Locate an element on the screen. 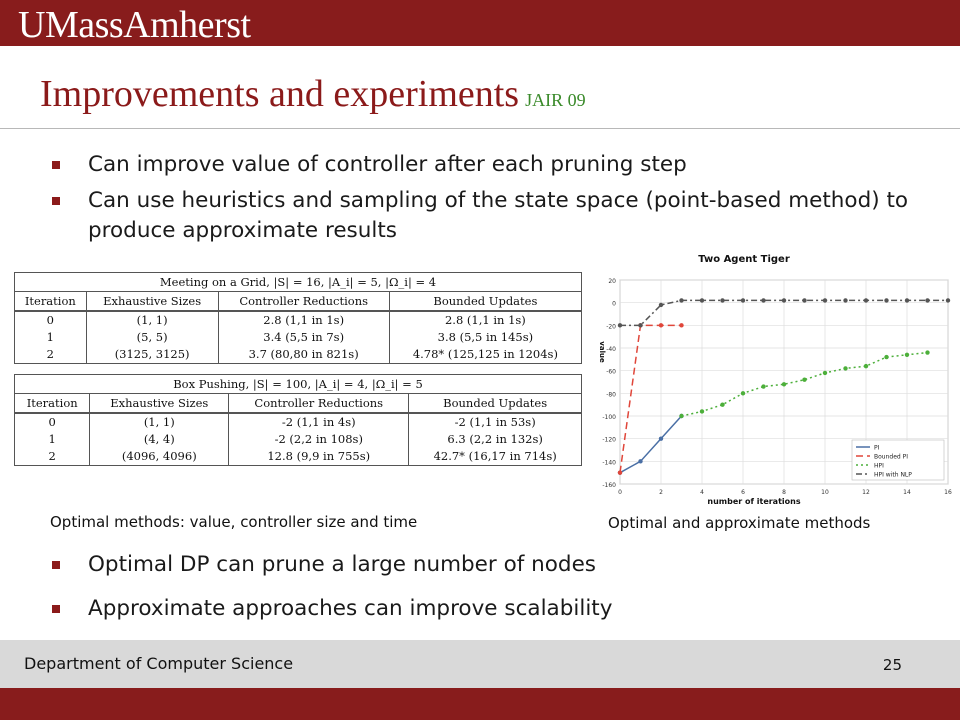  table-row: 0 (1, 1) -2 (1,1 in 4s) -2 (1,1 in 53s) is located at coordinates (297, 421).